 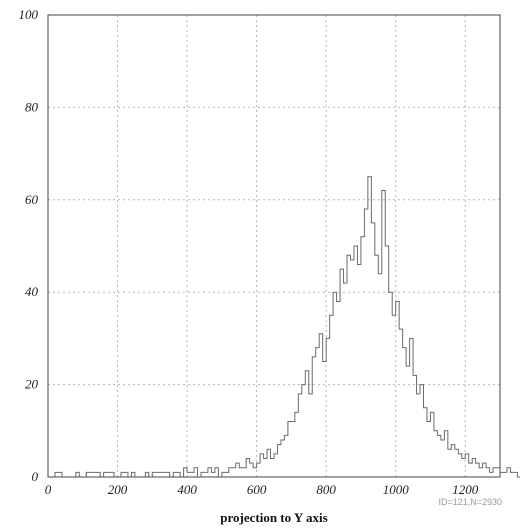 What do you see at coordinates (29, 245) in the screenshot?
I see `y-tick-labels: 0 20 40 60 80 100` at bounding box center [29, 245].